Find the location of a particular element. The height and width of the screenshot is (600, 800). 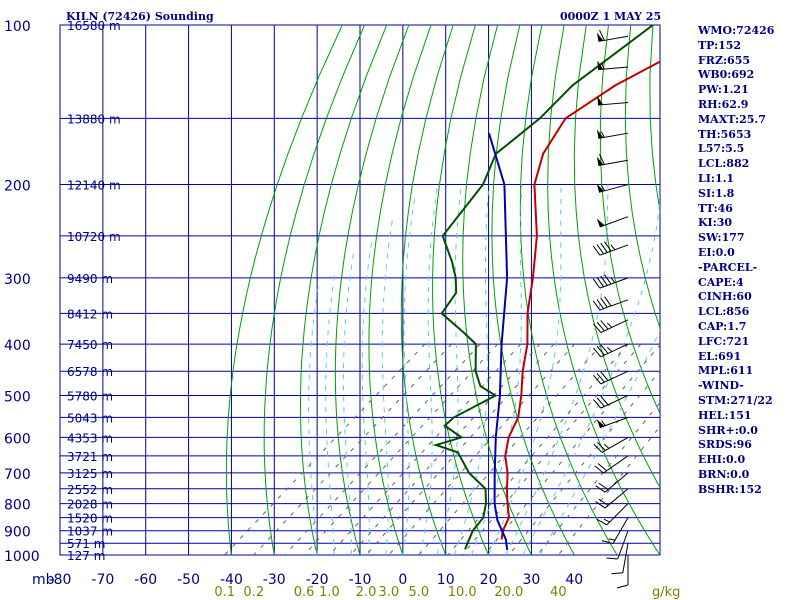

height-label: 571 m is located at coordinates (86, 544).